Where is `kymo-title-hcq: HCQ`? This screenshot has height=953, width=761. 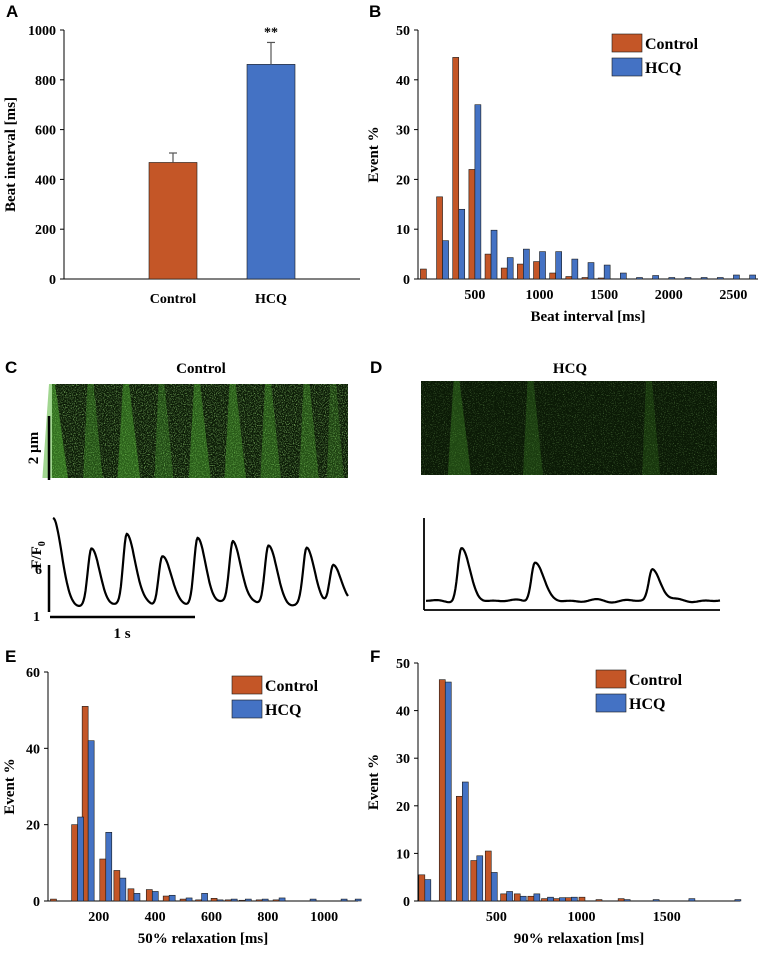 kymo-title-hcq: HCQ is located at coordinates (570, 369).